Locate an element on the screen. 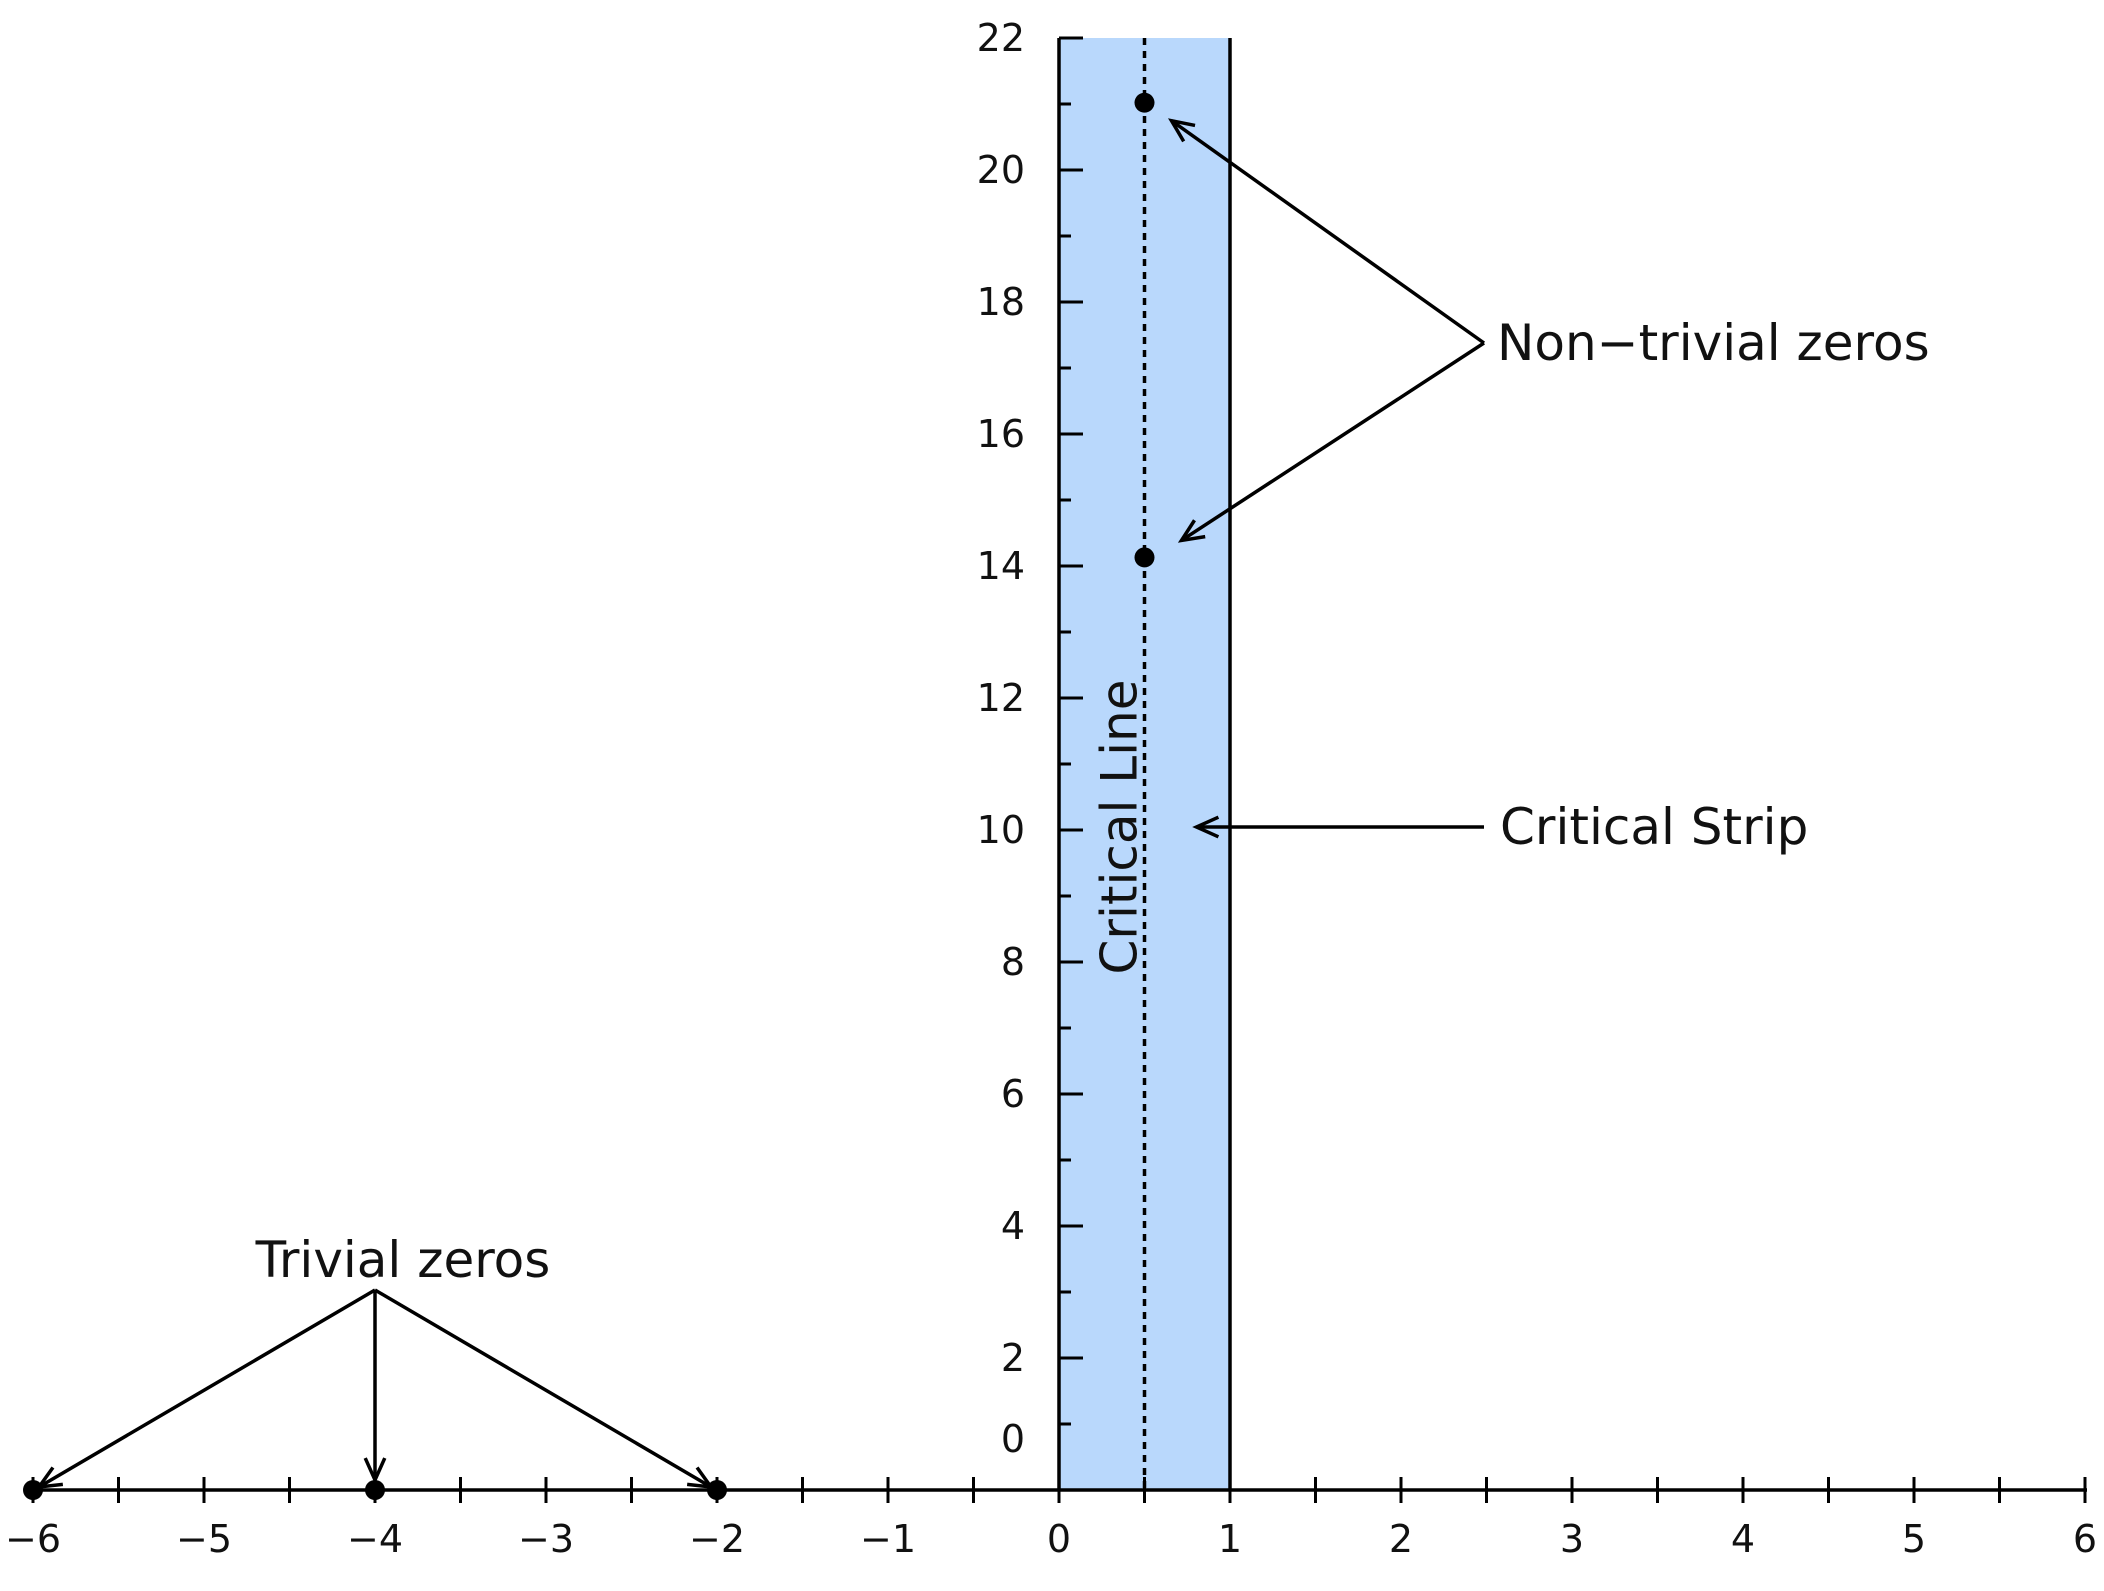  x-tick-label: −5 is located at coordinates (204, 1539).